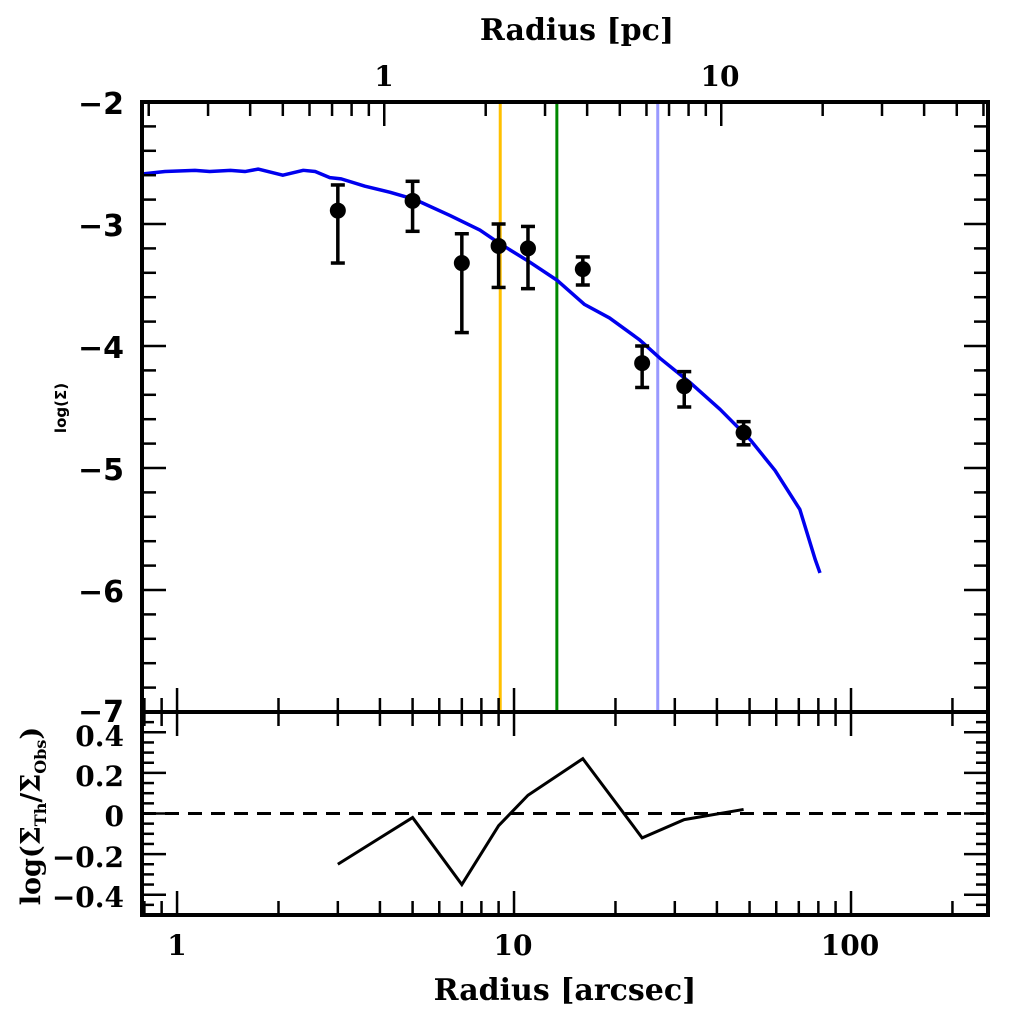  I want to click on resid-tick-label-0.4: 0.4, so click(99, 736).